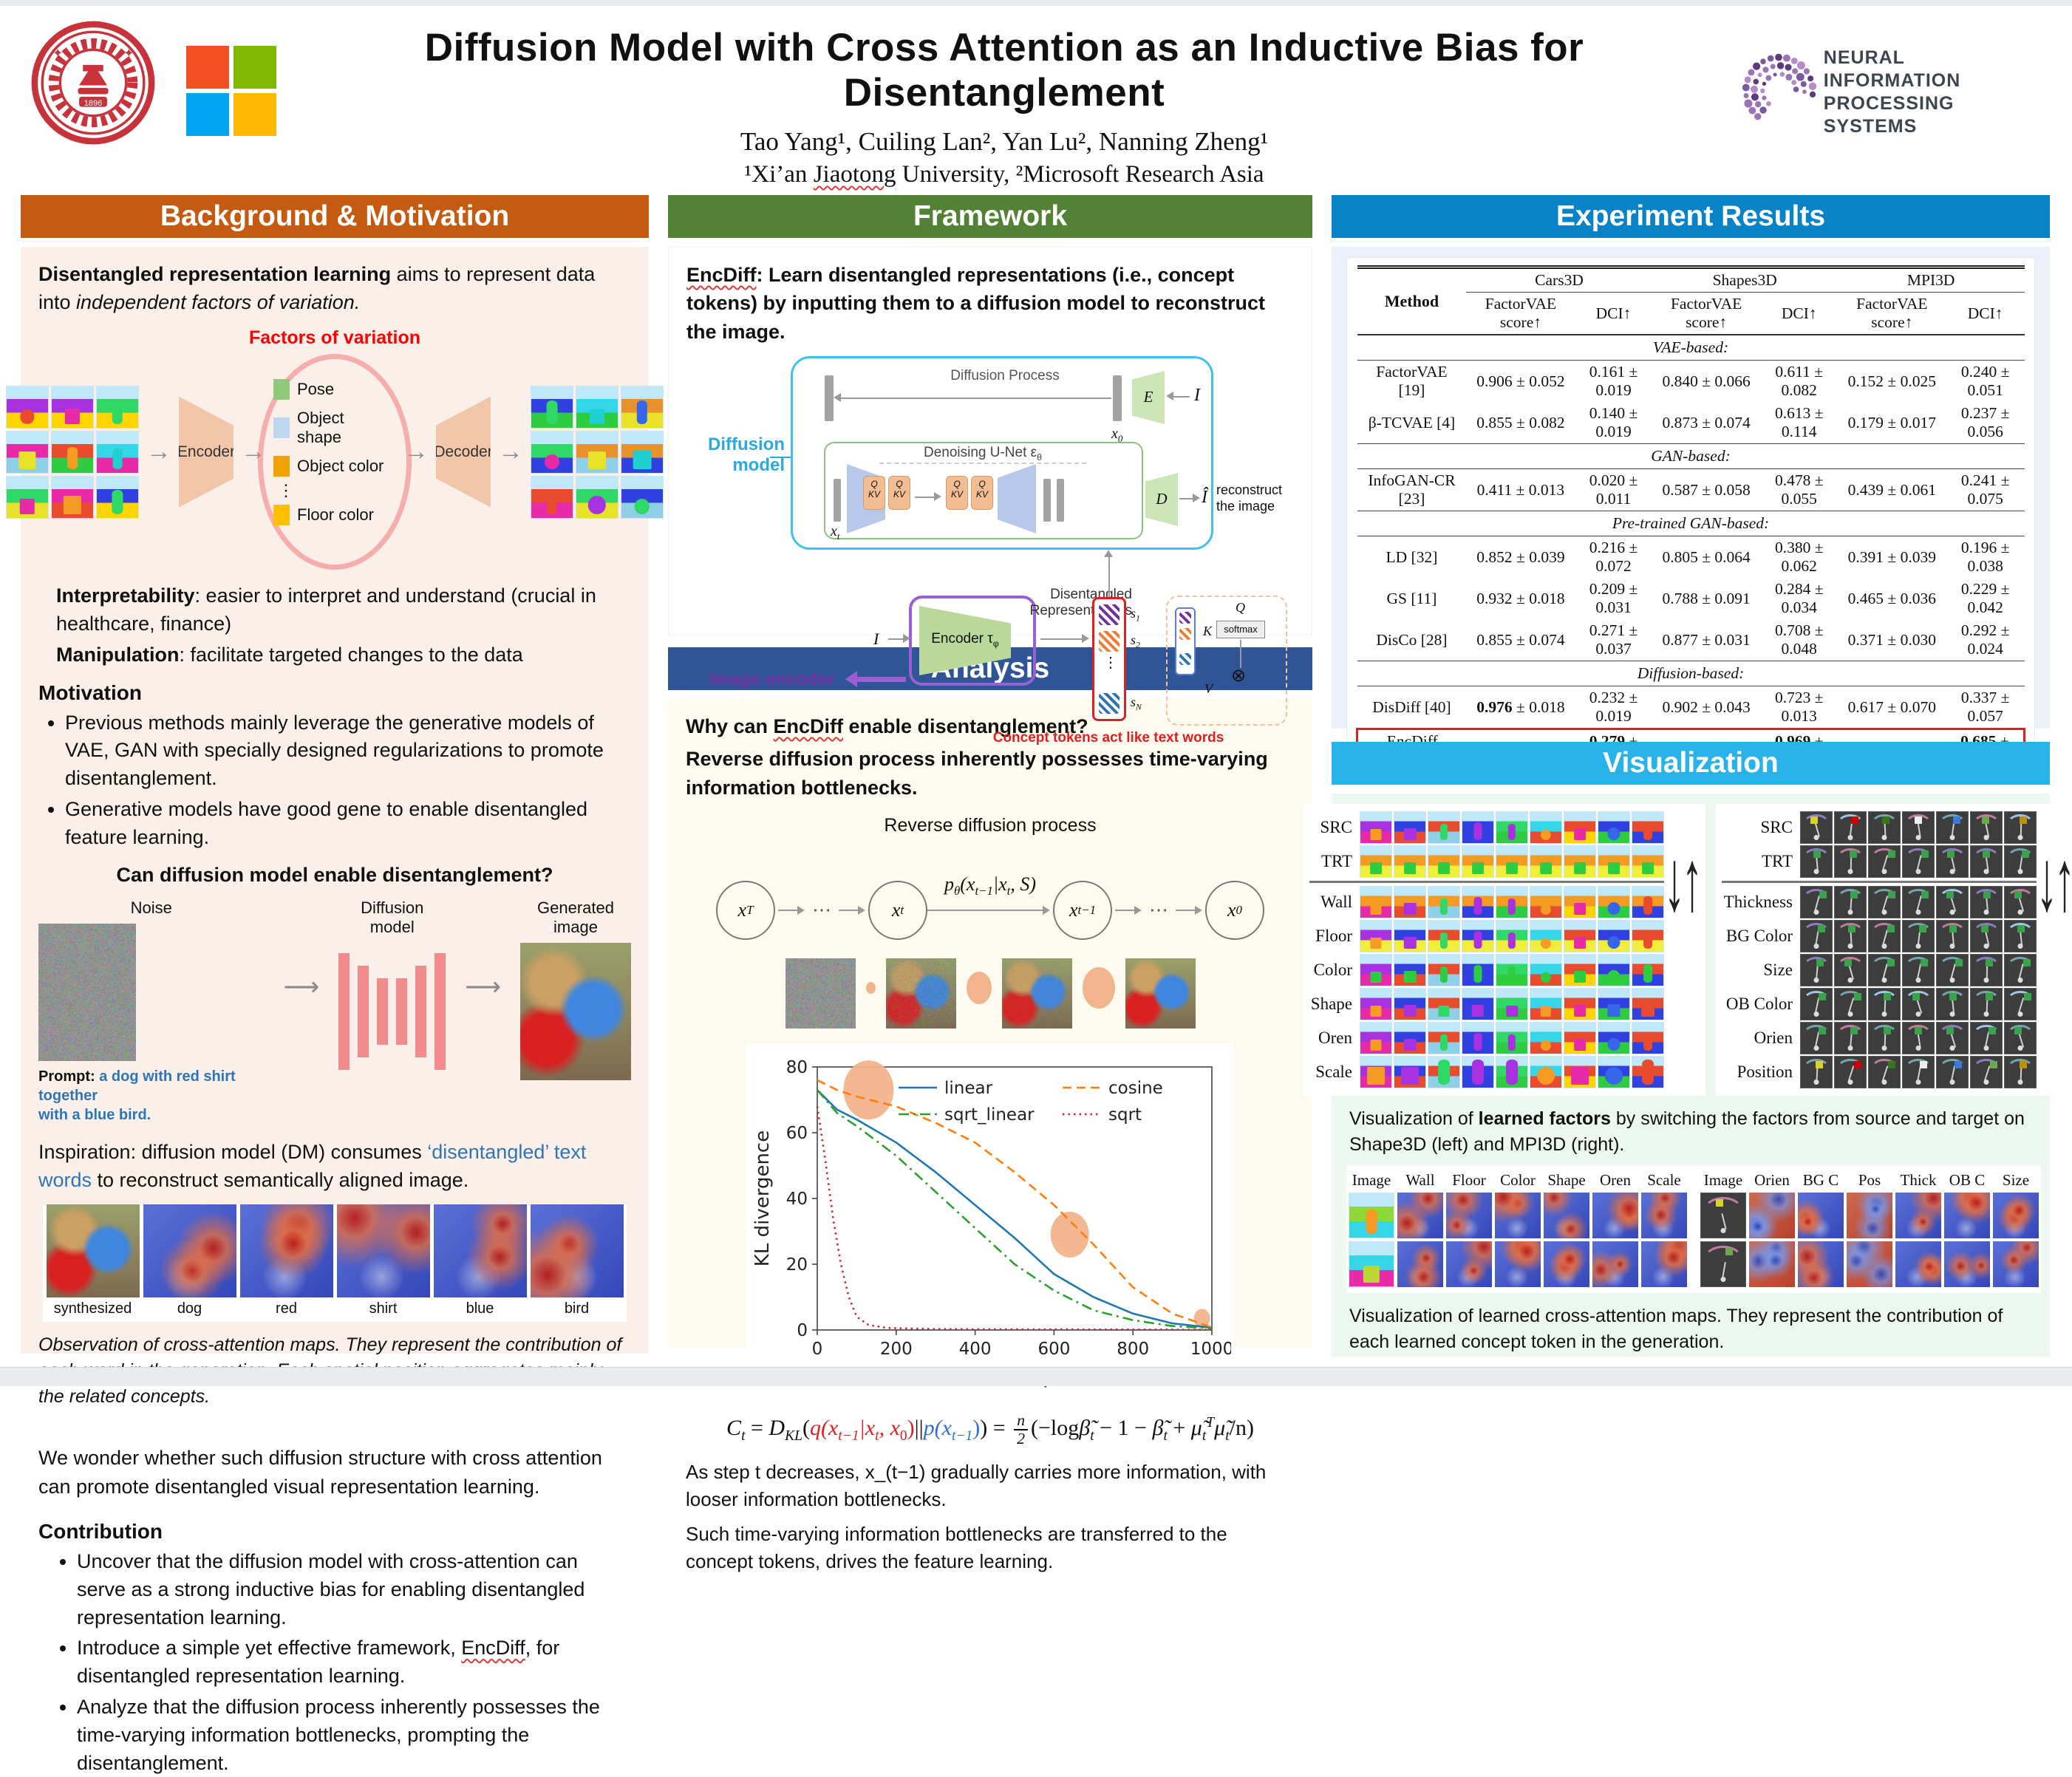 The width and height of the screenshot is (2072, 1777). What do you see at coordinates (1777, 861) in the screenshot?
I see `vis-row-label: TRT` at bounding box center [1777, 861].